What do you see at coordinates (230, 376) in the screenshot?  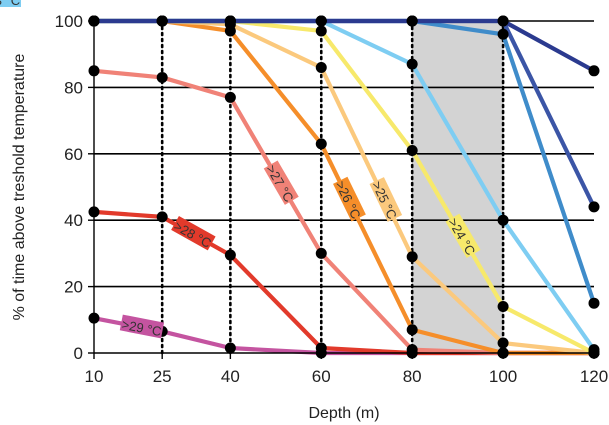 I see `x-tick-label: 40` at bounding box center [230, 376].